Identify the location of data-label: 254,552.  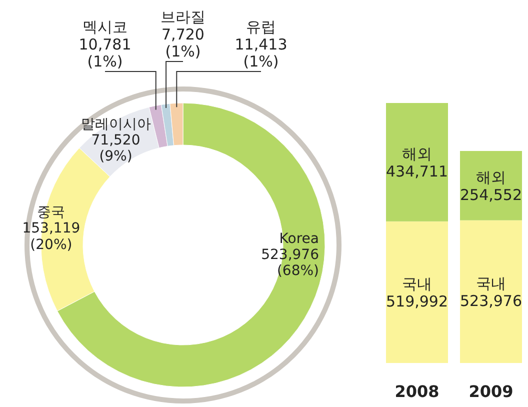
(491, 195).